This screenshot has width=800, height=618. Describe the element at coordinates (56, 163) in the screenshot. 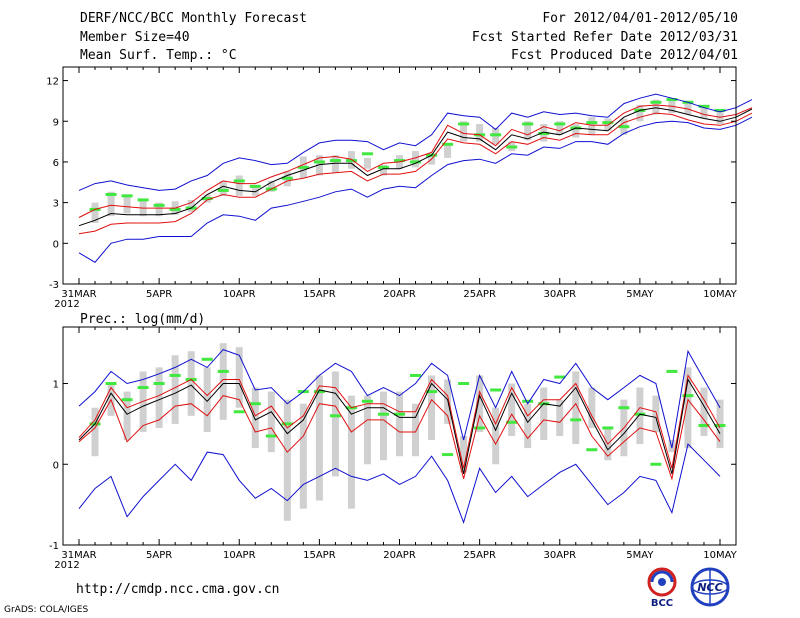

I see `y-tick-label: 6` at that location.